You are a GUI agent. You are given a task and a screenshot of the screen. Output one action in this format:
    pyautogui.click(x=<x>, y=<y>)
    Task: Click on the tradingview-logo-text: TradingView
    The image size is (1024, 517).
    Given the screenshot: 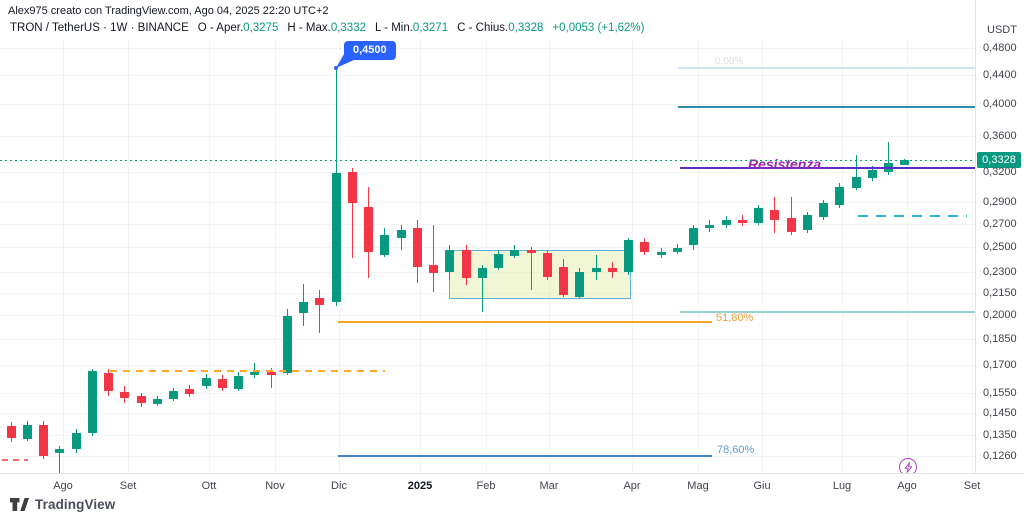 What is the action you would take?
    pyautogui.click(x=75, y=504)
    